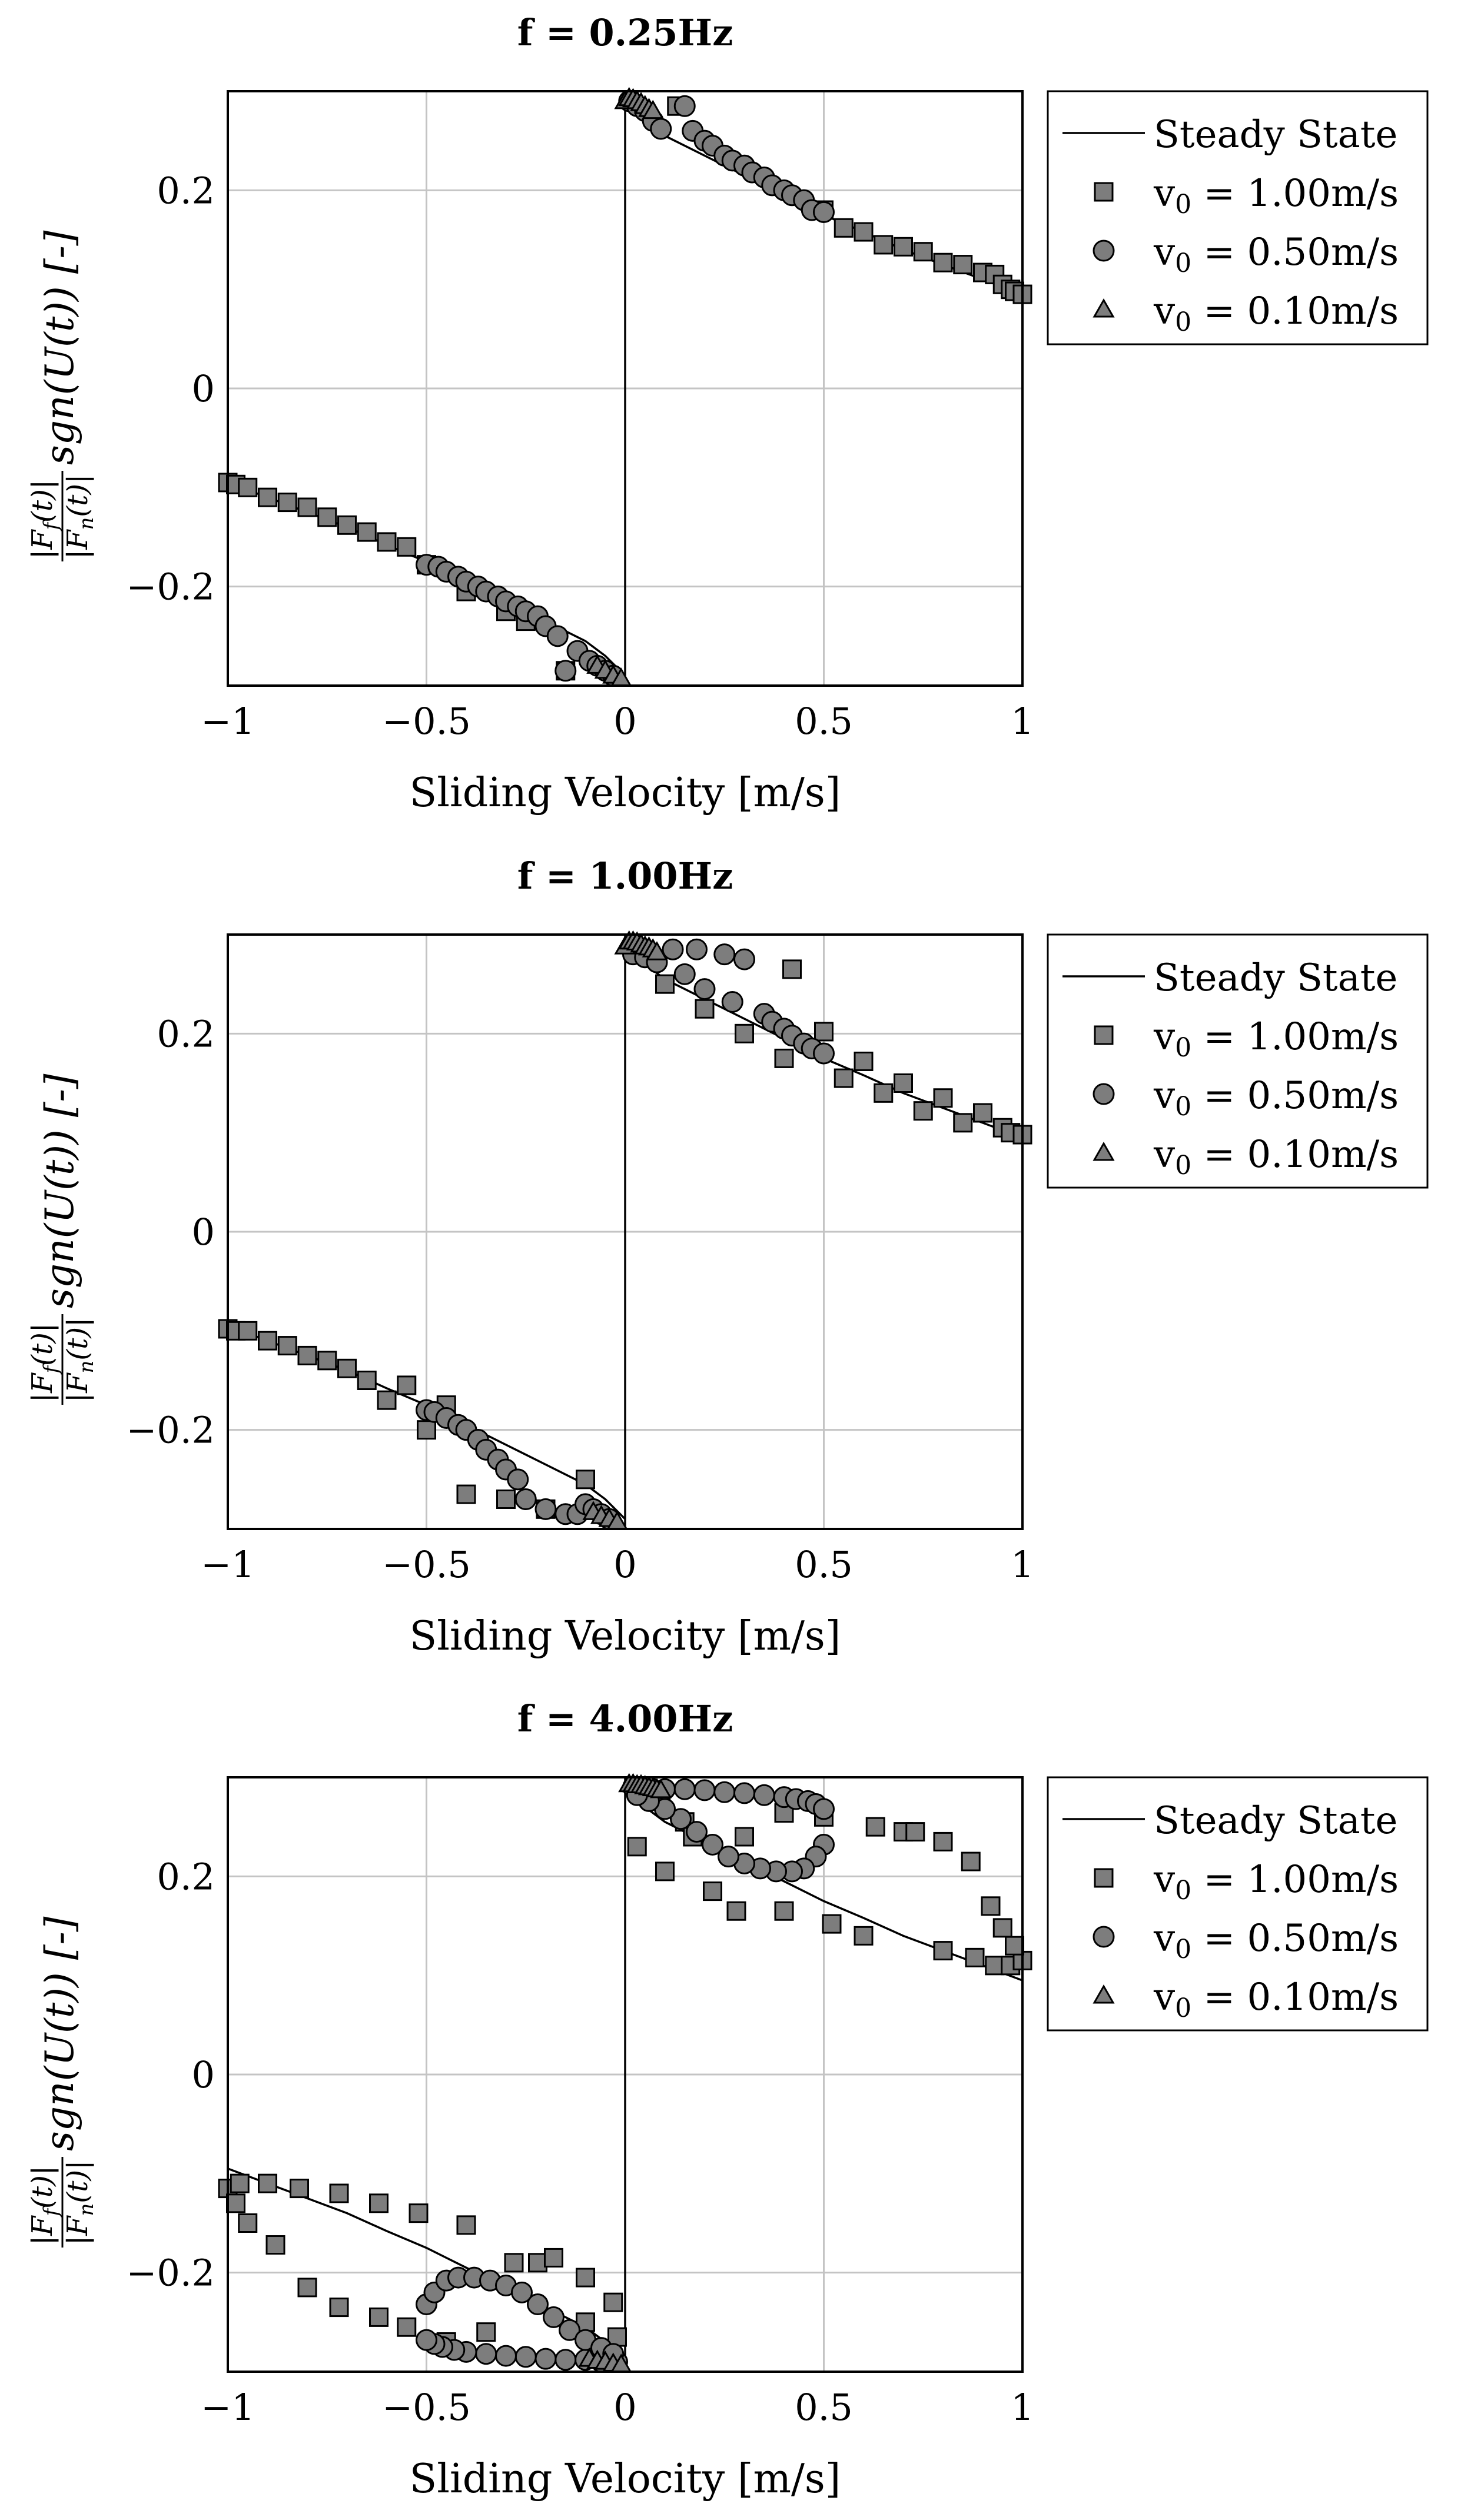  I want to click on y-label-den-sub: n, so click(86, 523).